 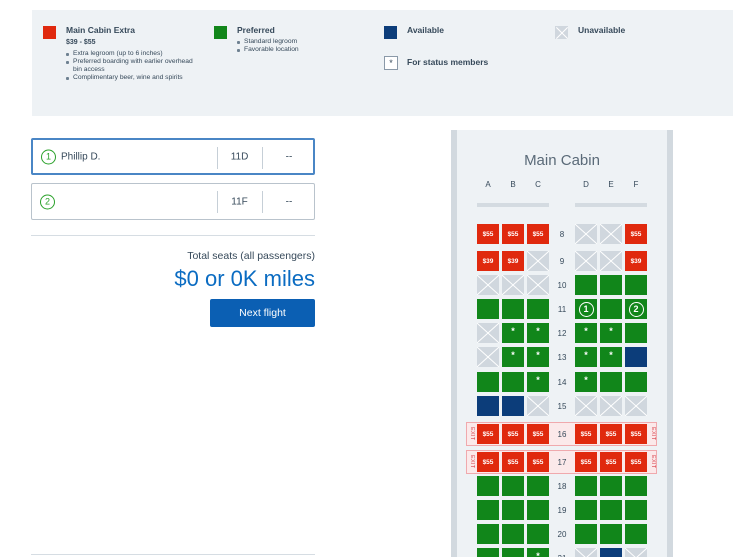 What do you see at coordinates (488, 309) in the screenshot?
I see `seat-11a` at bounding box center [488, 309].